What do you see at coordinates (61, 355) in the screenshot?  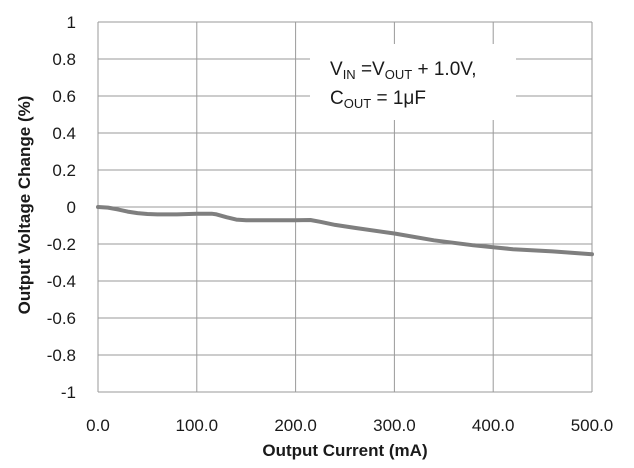 I see `y-tick-label: -0.8` at bounding box center [61, 355].